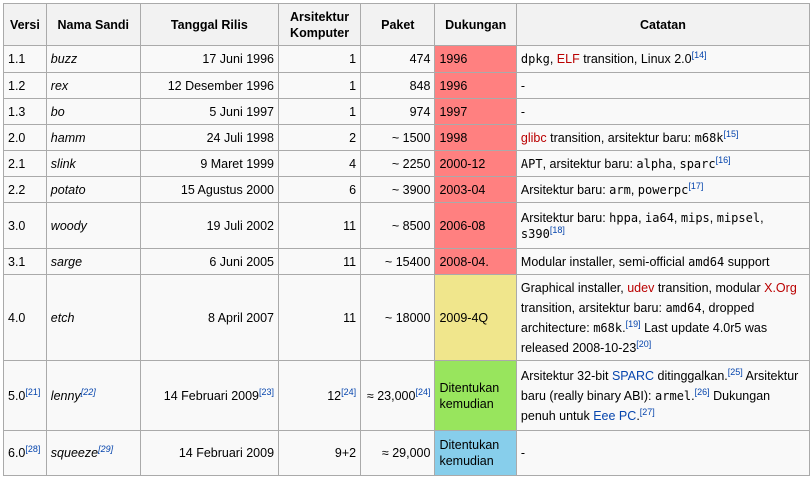 The image size is (810, 490). Describe the element at coordinates (696, 185) in the screenshot. I see `reference-link: [17]` at that location.